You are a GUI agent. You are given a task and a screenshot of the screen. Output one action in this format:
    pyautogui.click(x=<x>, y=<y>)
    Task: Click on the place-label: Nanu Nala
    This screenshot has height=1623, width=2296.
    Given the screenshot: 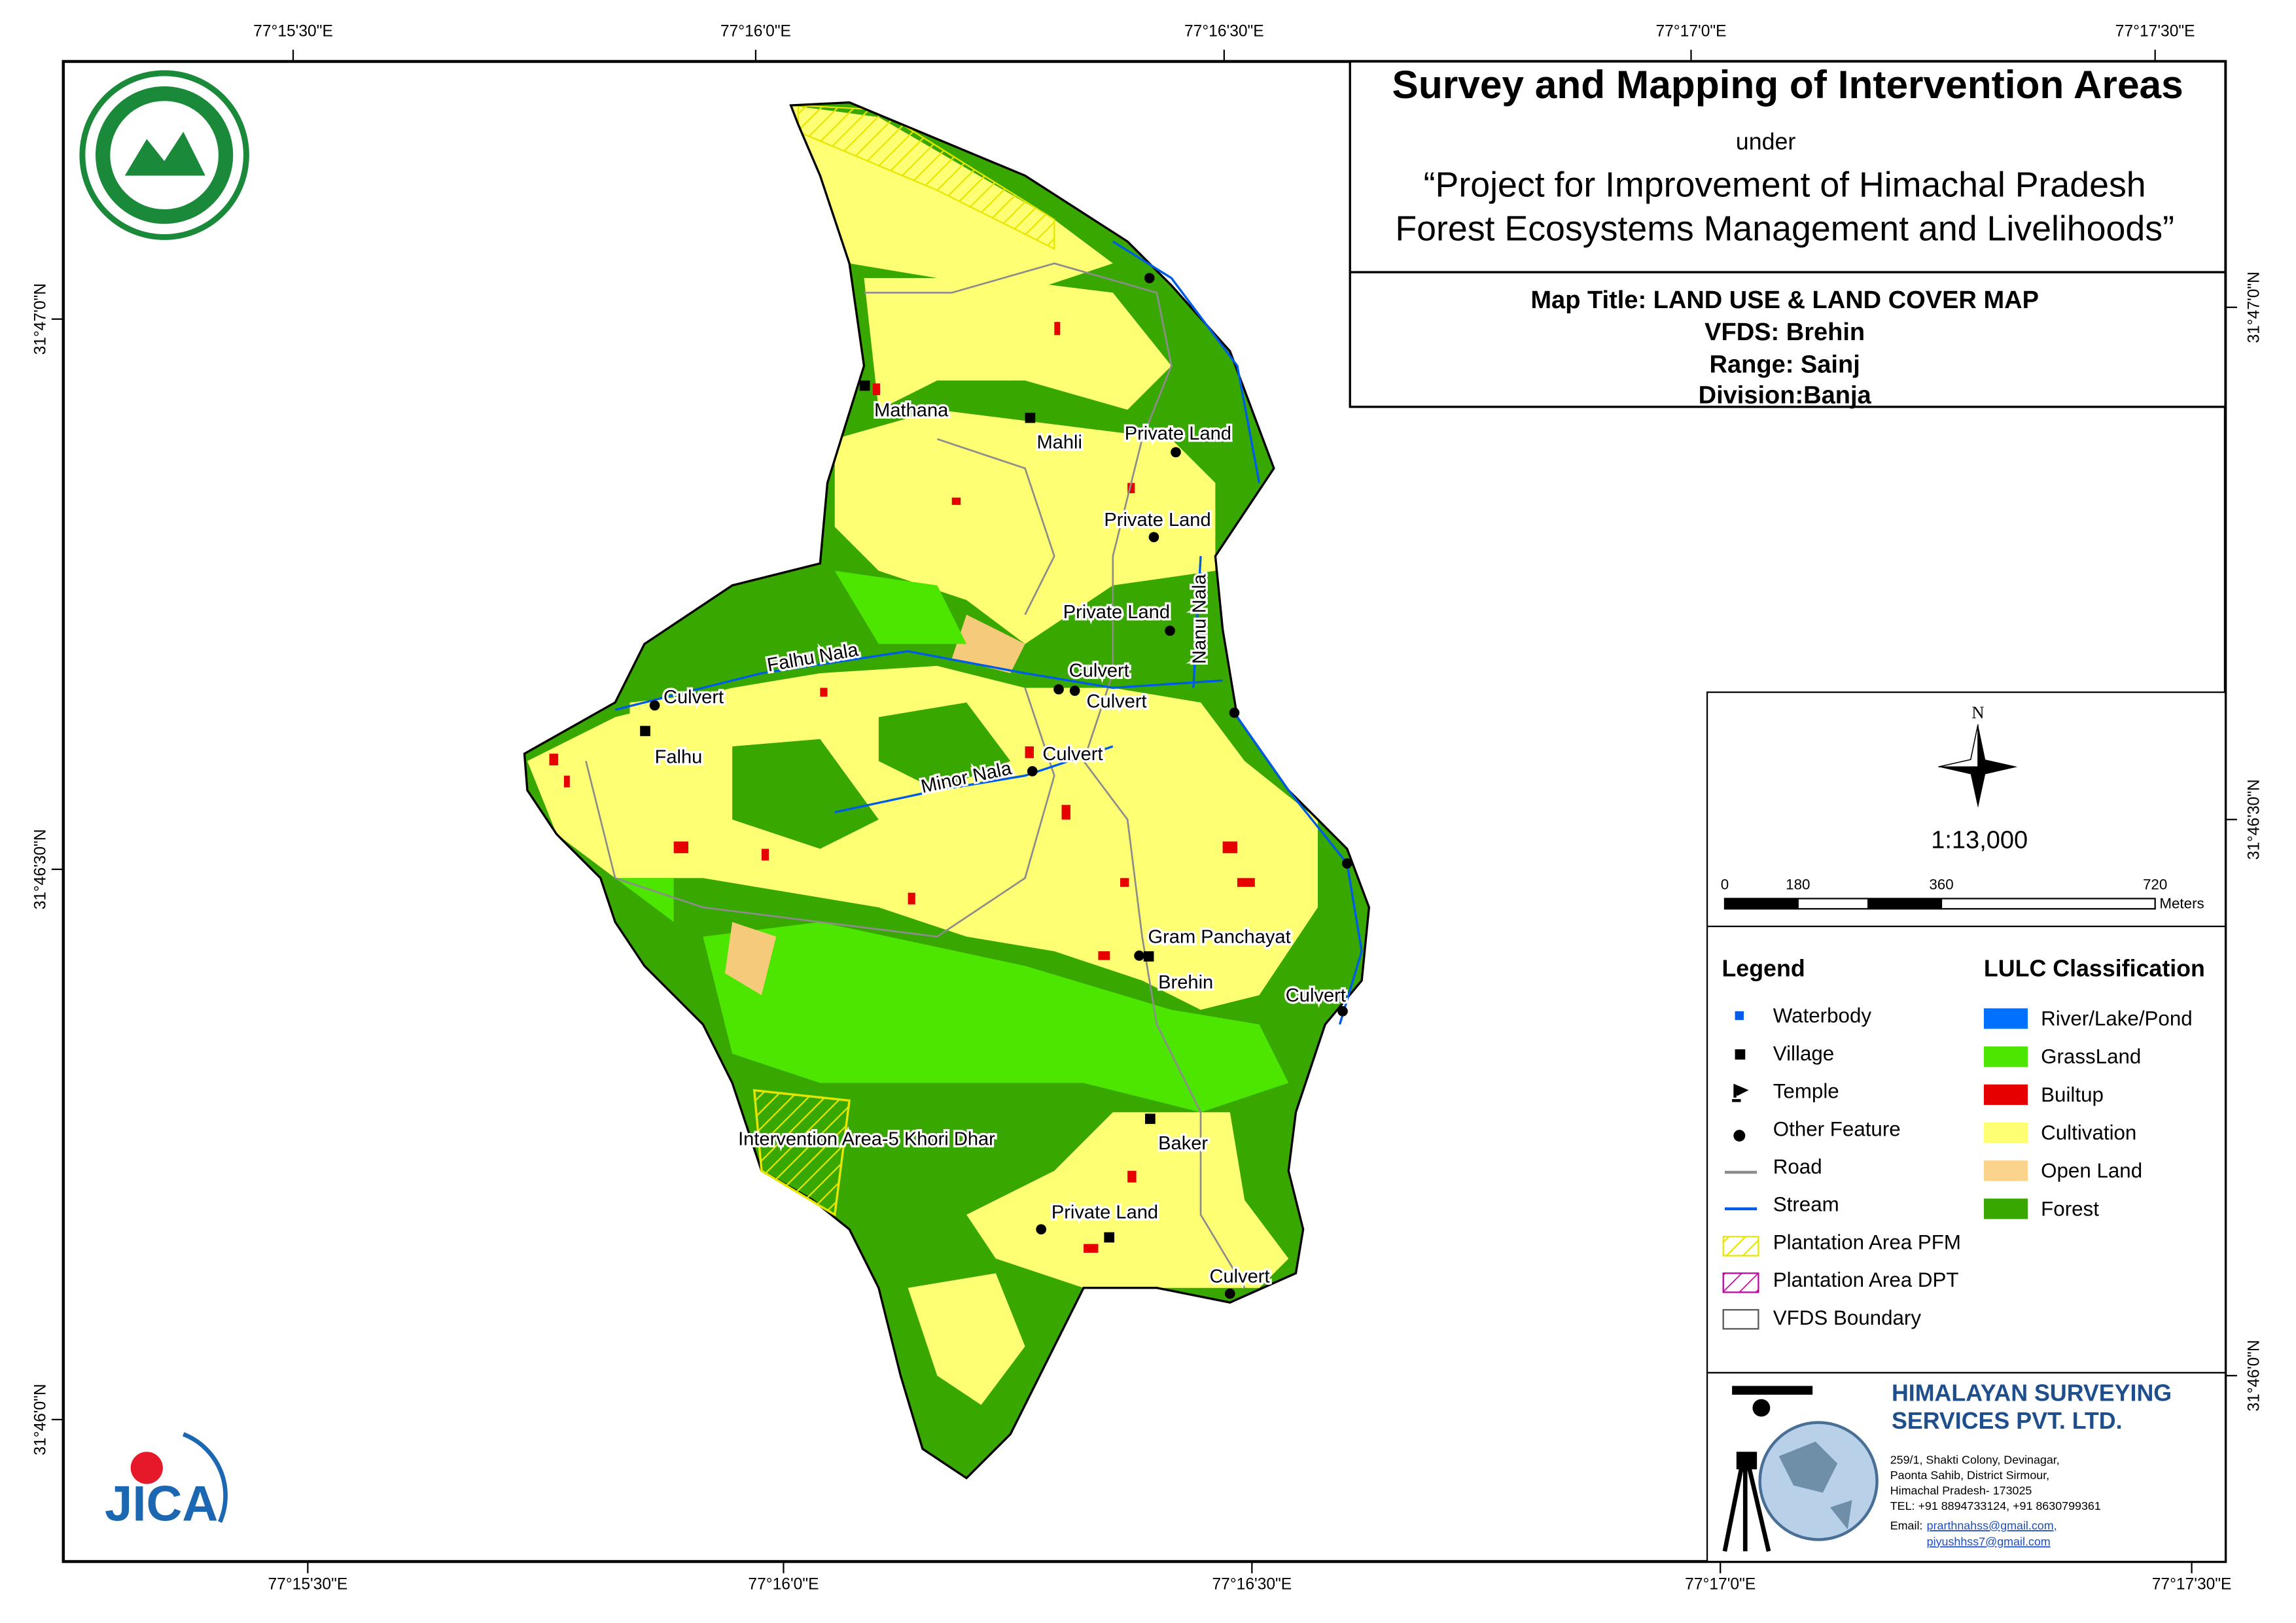 What is the action you would take?
    pyautogui.click(x=1200, y=619)
    